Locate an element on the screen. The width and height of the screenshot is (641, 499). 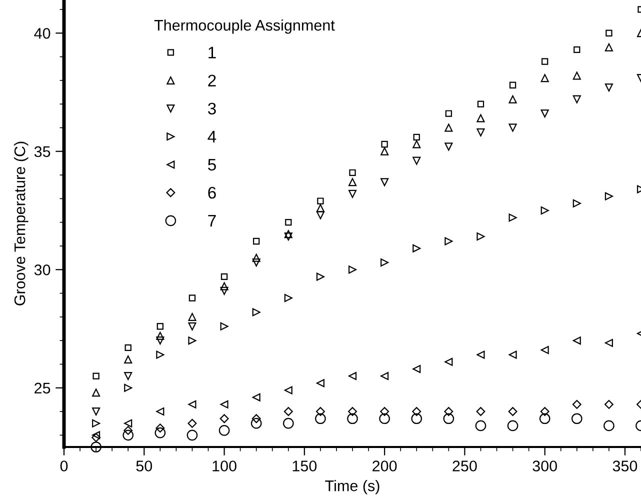
y-tick-label: 30 is located at coordinates (42, 270).